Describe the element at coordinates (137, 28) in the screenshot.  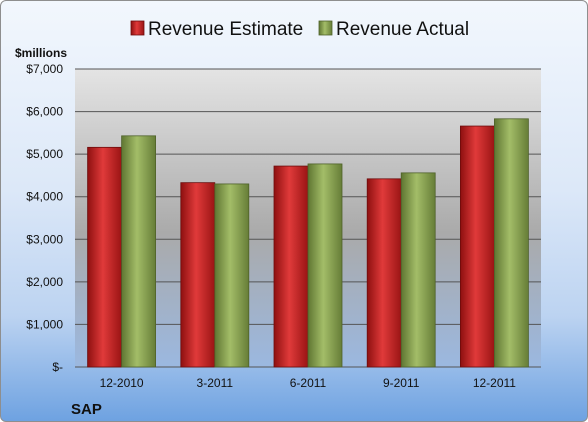
I see `legend-swatch-estimate` at that location.